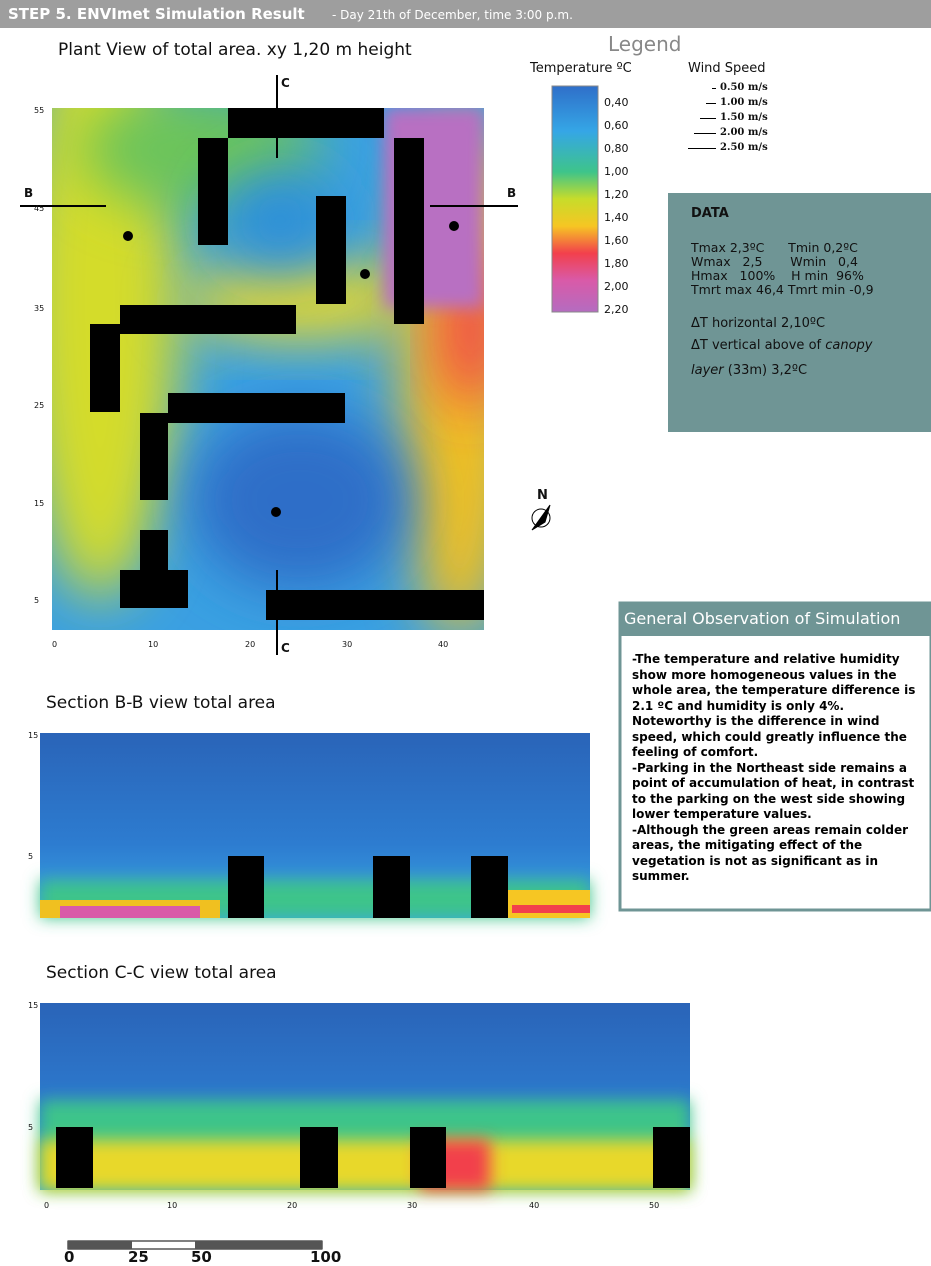  Describe the element at coordinates (138, 1257) in the screenshot. I see `scale-label: 25` at that location.